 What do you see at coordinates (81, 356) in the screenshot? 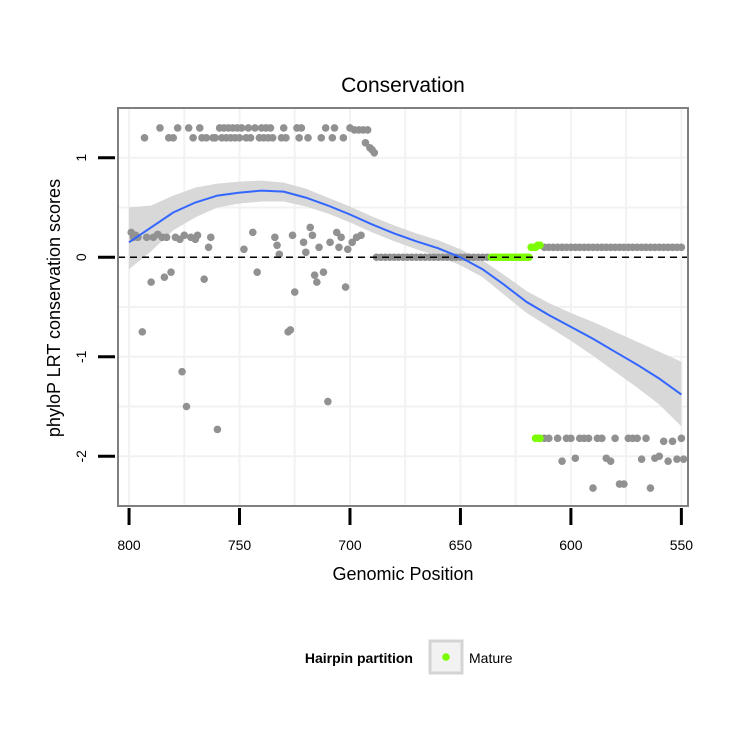
I see `y-tick-label: -1` at bounding box center [81, 356].